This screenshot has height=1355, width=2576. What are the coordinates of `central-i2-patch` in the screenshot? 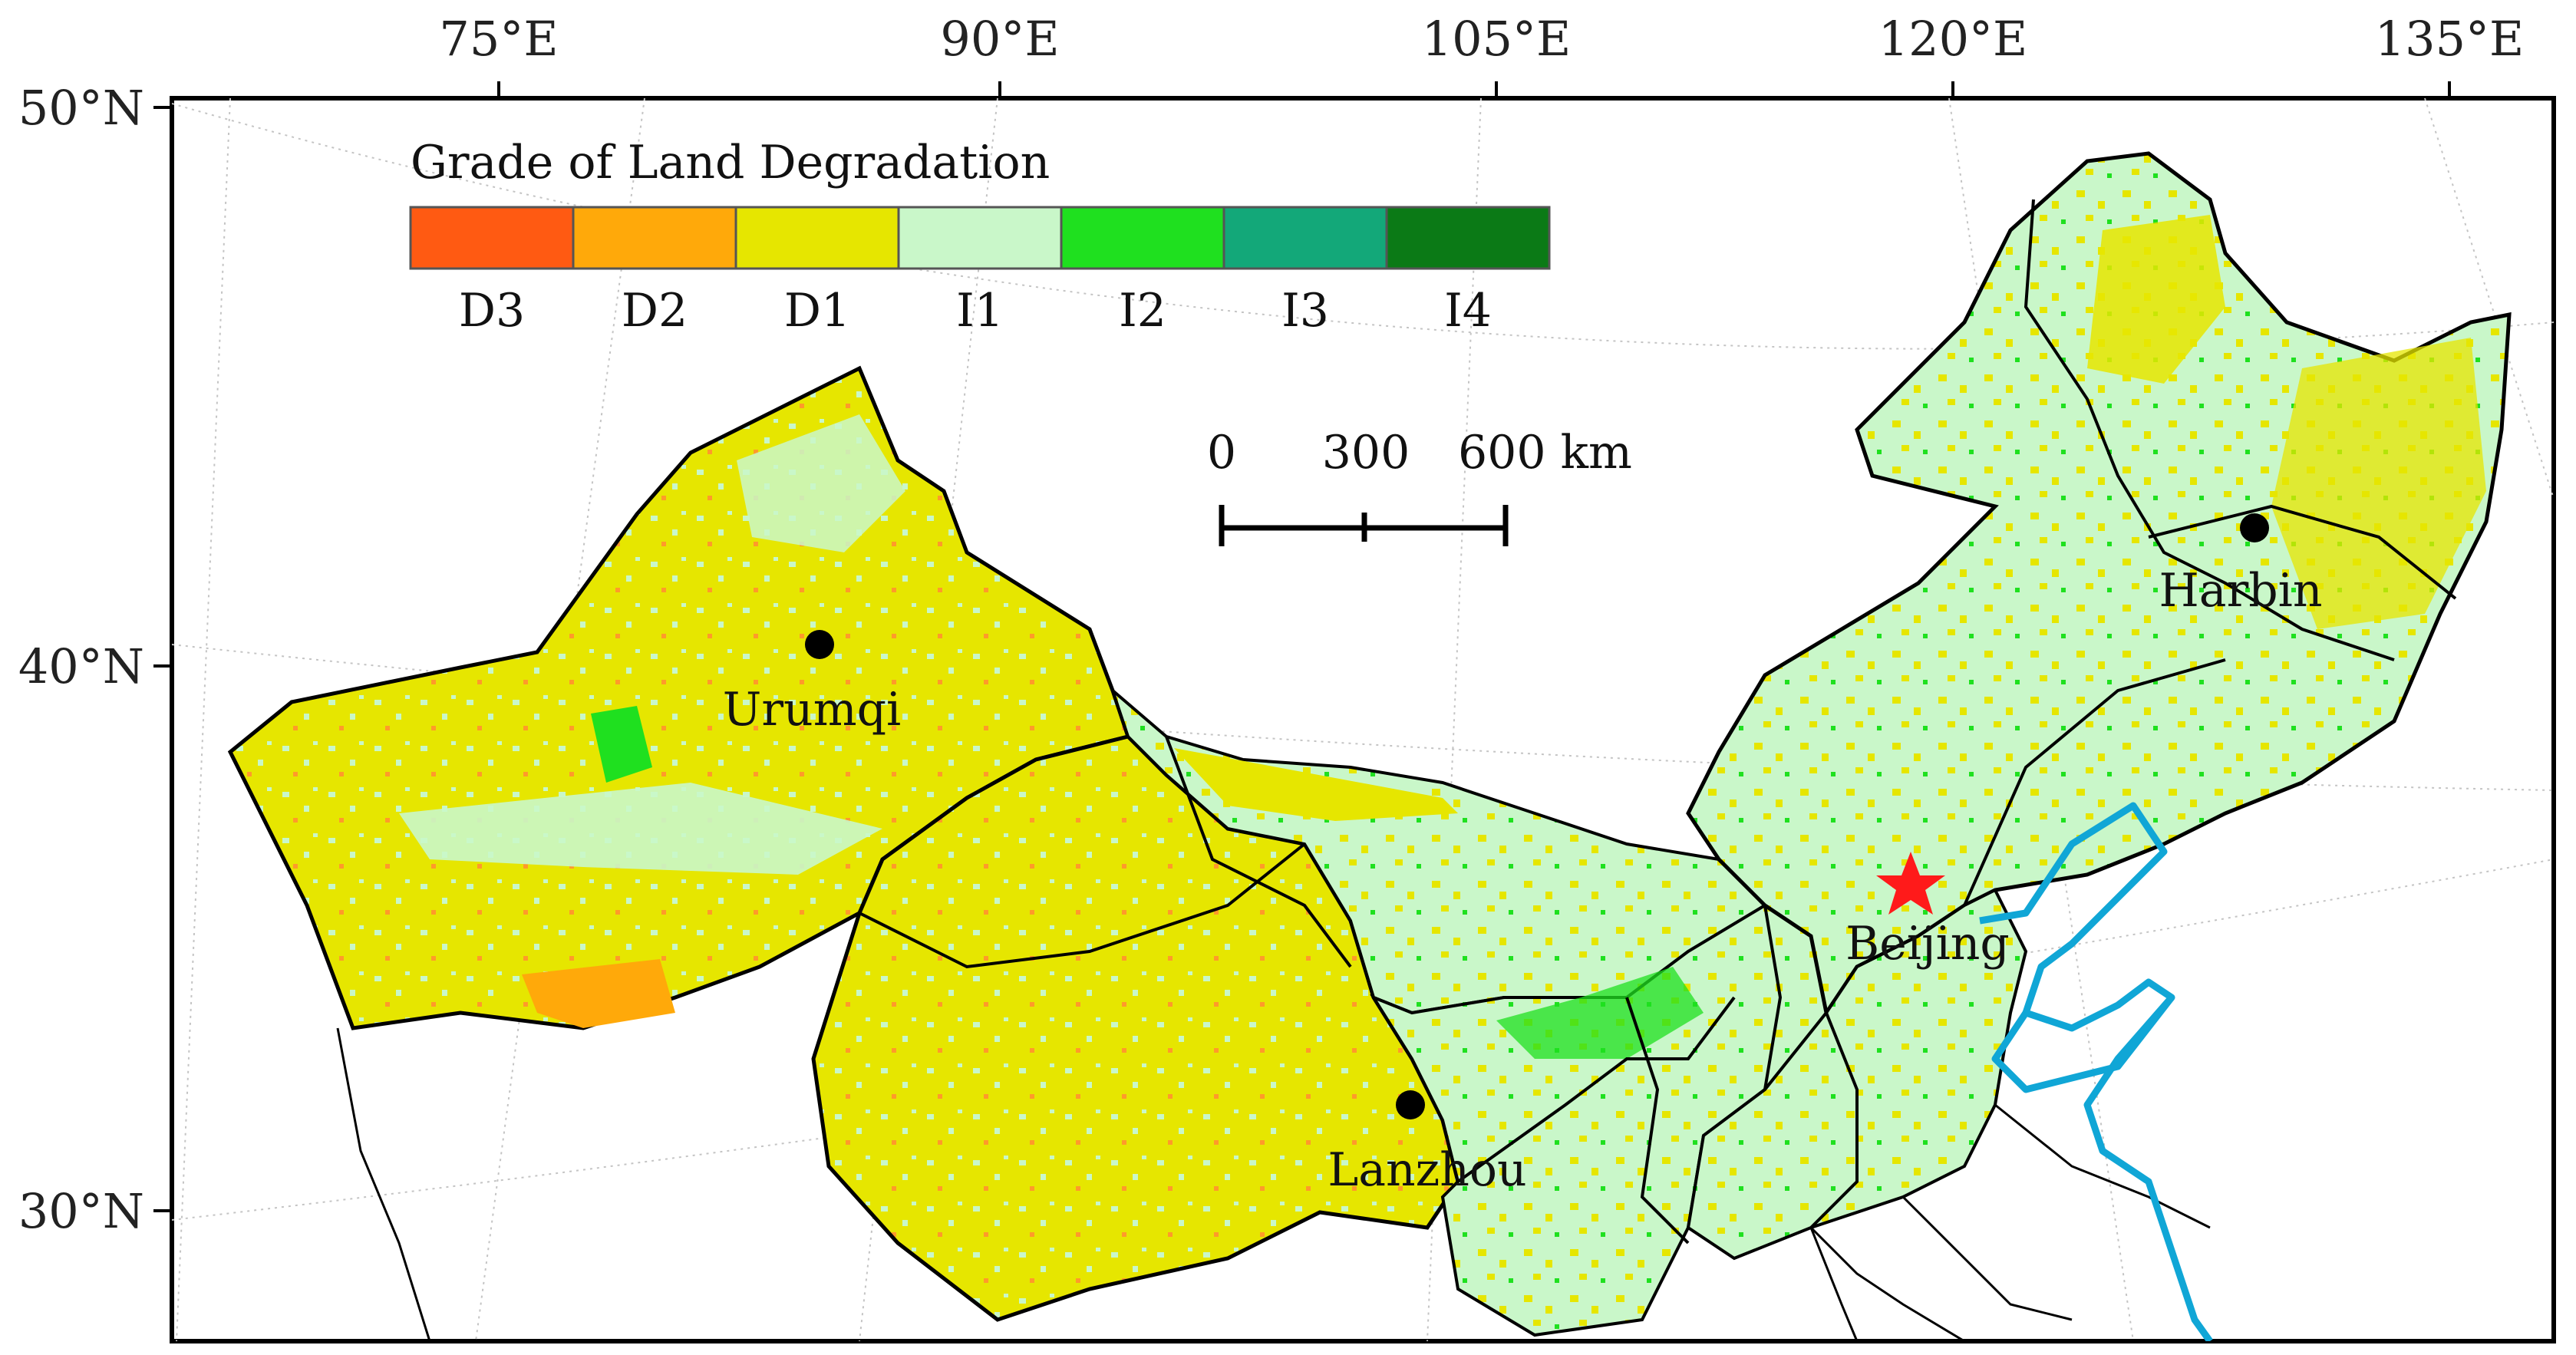 It's located at (1600, 1013).